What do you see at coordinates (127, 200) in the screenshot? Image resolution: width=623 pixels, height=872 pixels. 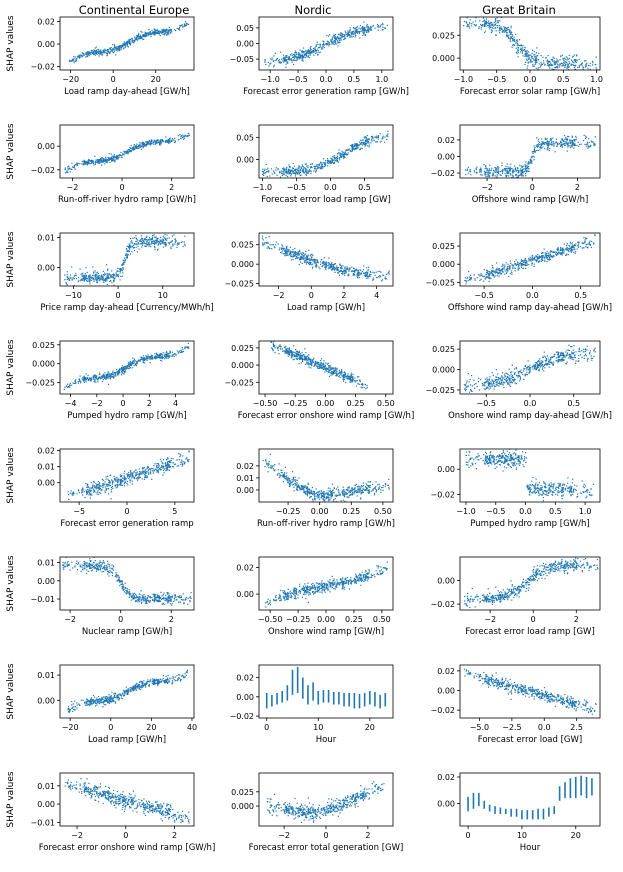 I see `x-axis-label: Run-off-river hydro ramp [GW/h]` at bounding box center [127, 200].